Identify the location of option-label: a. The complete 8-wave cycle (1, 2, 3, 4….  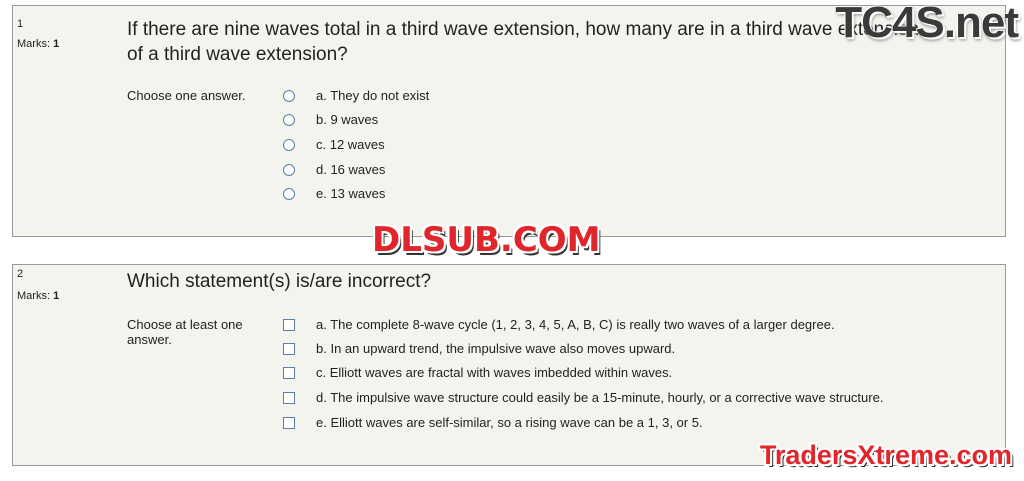
(575, 324).